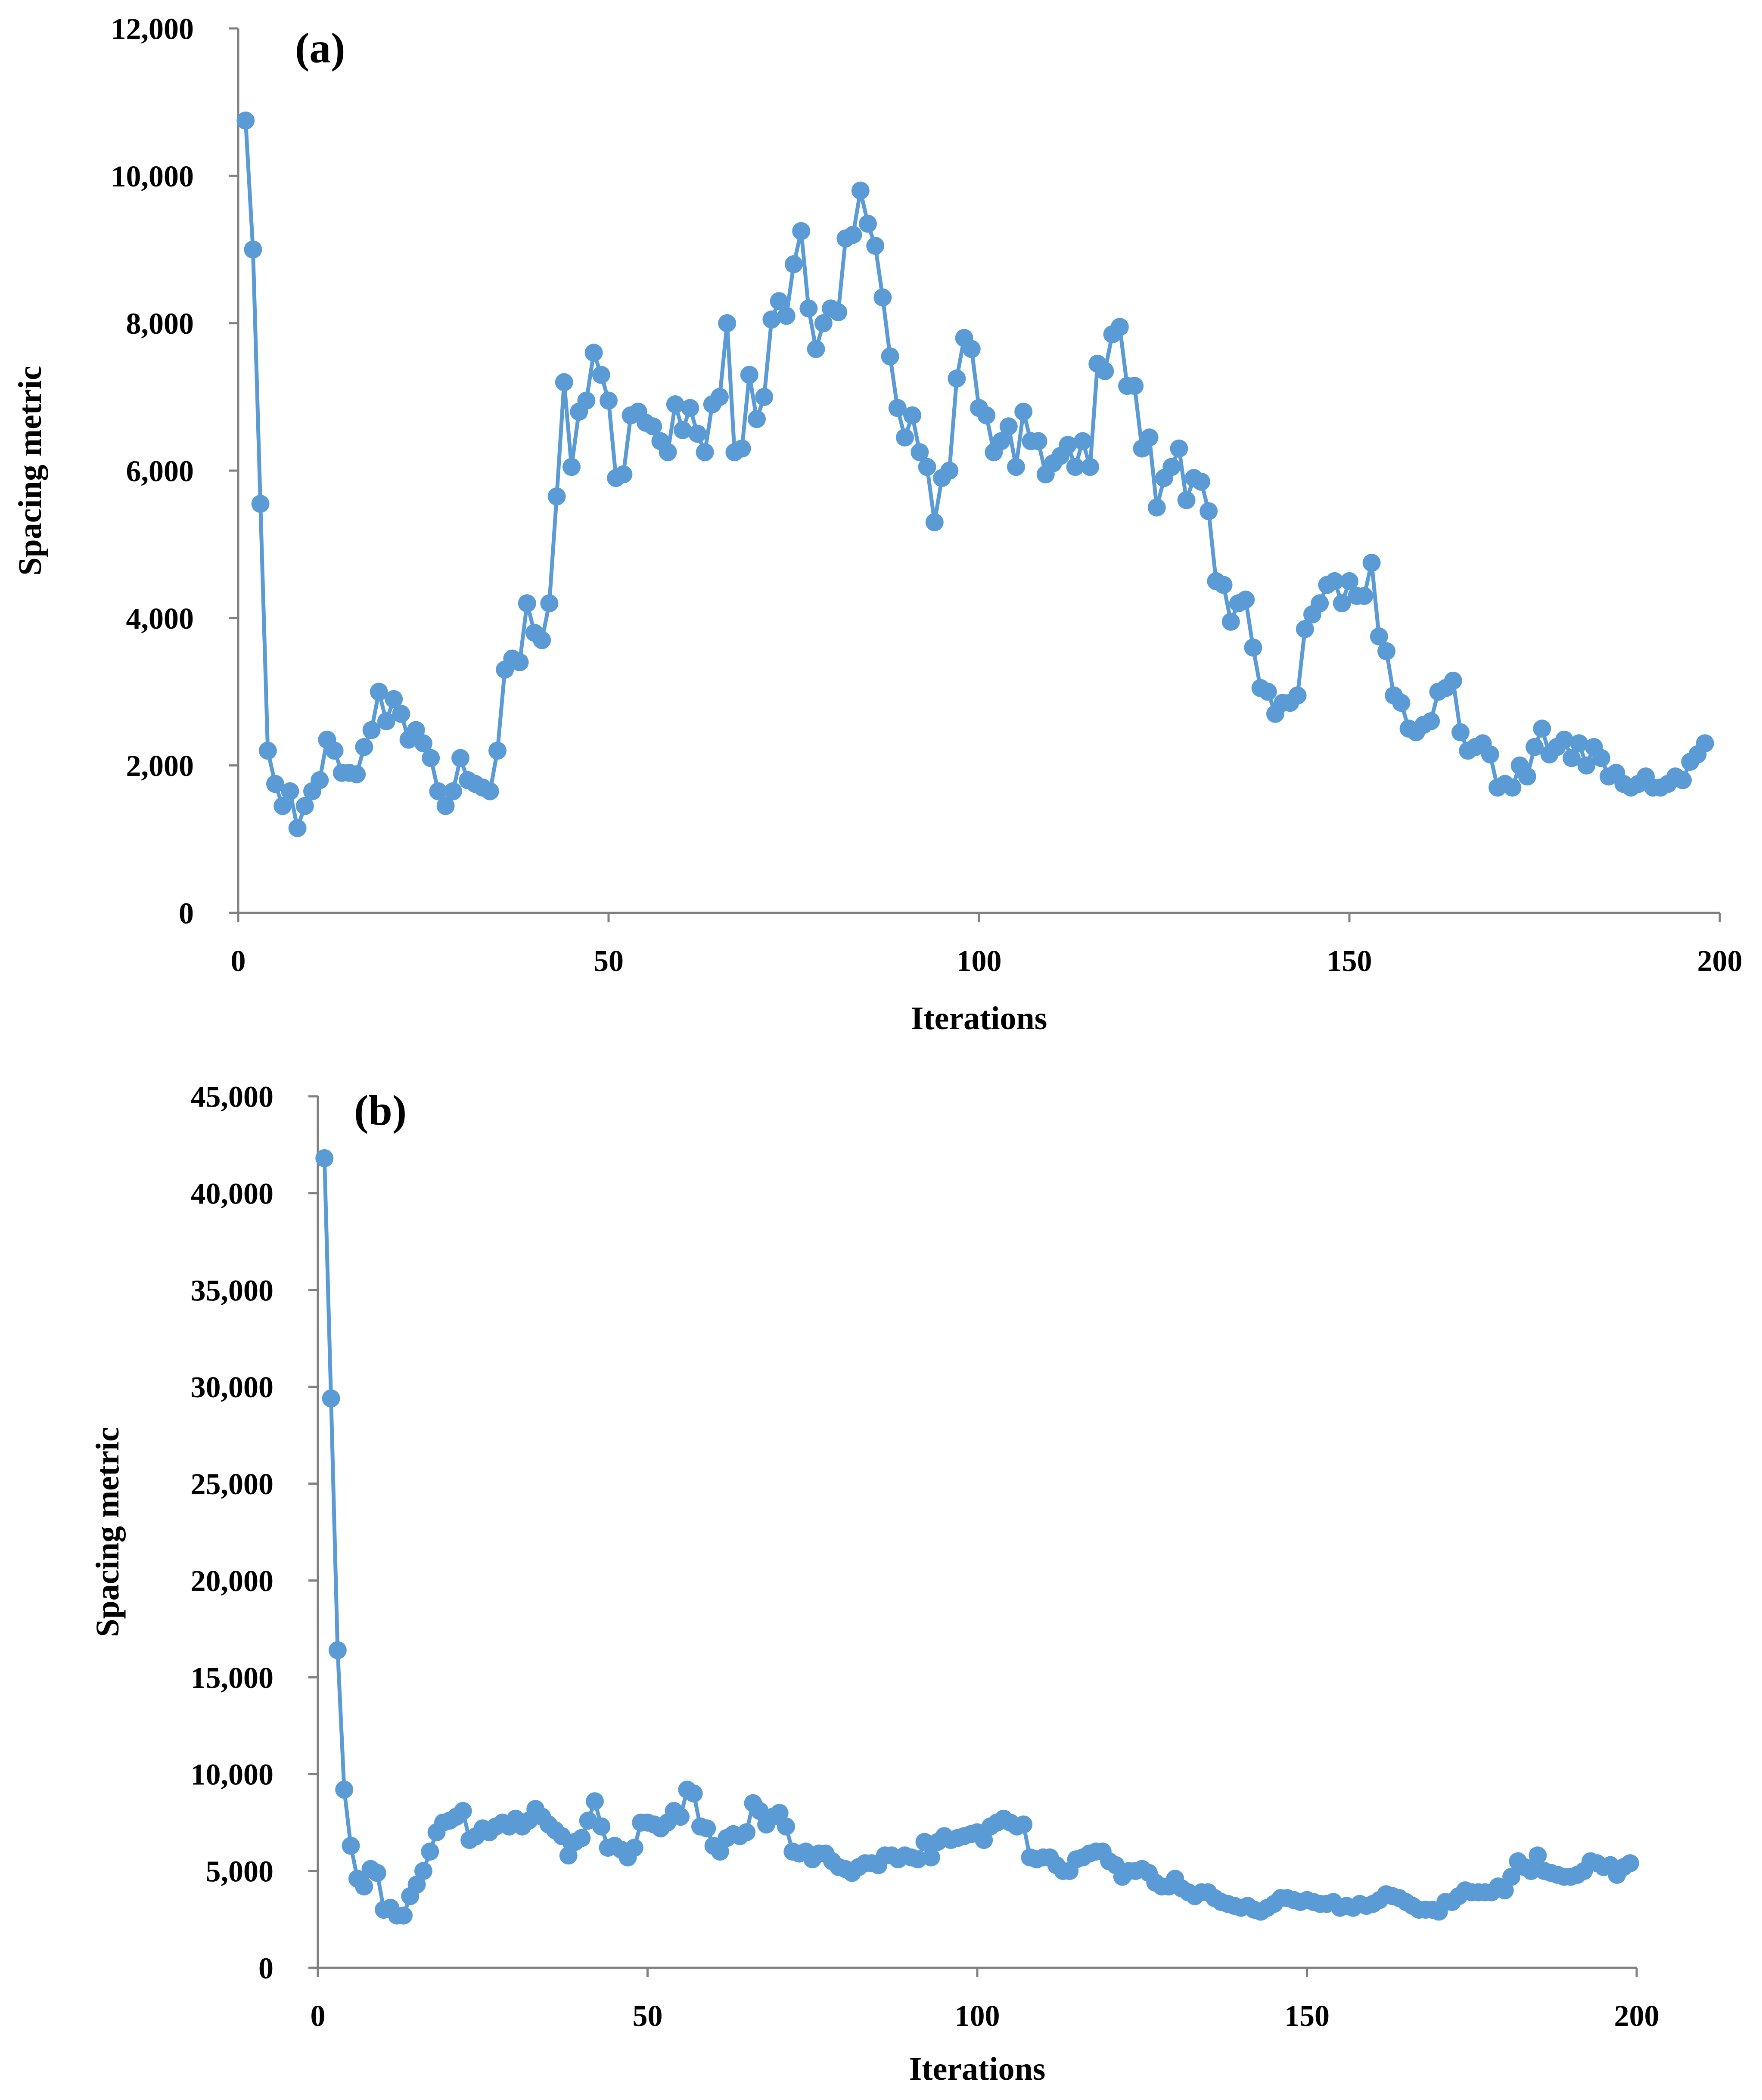 This screenshot has height=2100, width=1762. Describe the element at coordinates (978, 2016) in the screenshot. I see `x-tick-label: 100` at that location.